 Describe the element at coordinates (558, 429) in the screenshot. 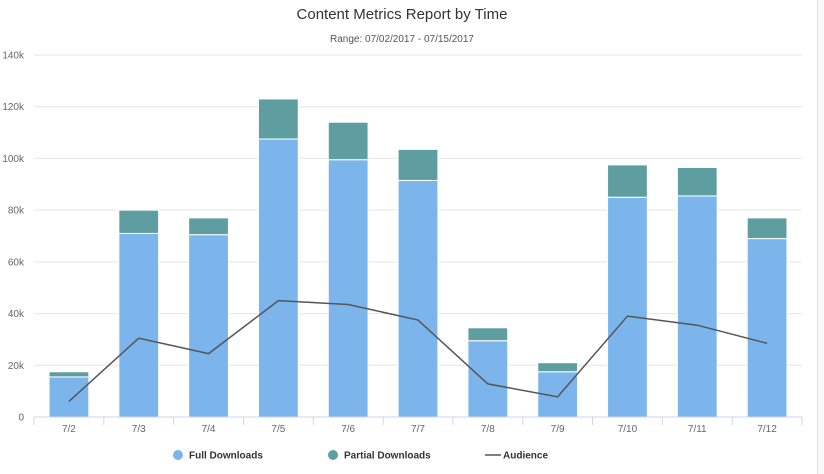

I see `x-tick-label: 7/9` at that location.